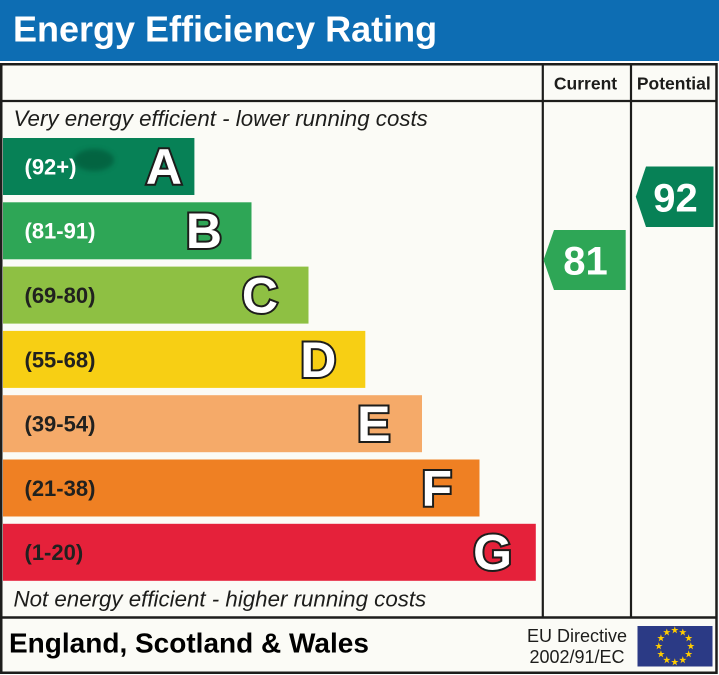 Image resolution: width=719 pixels, height=675 pixels. I want to click on svg-text: (39-54), so click(60, 424).